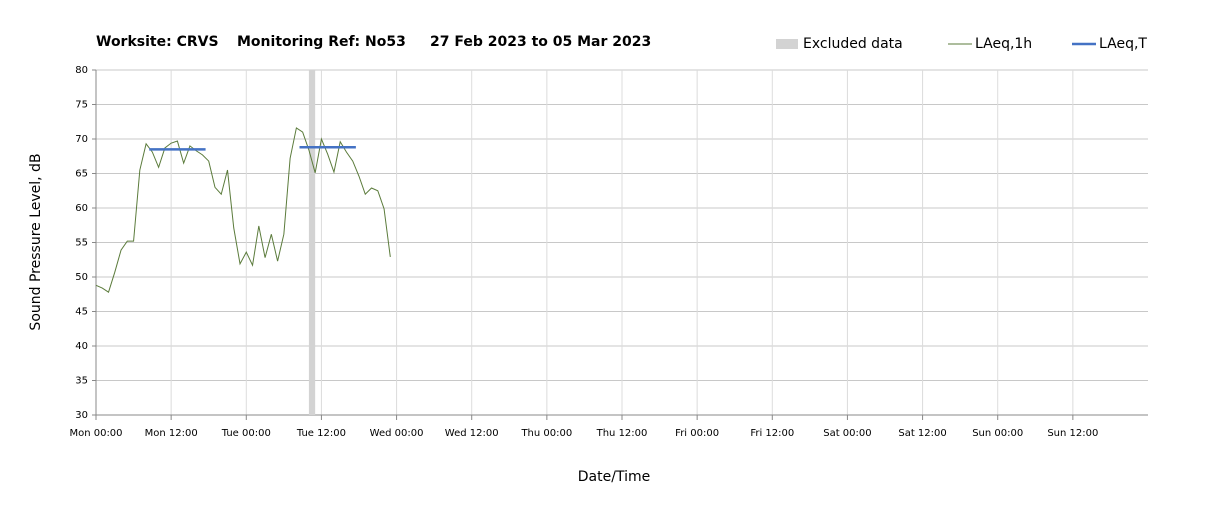 This screenshot has width=1208, height=514. I want to click on y-tick-label: 75, so click(81, 105).